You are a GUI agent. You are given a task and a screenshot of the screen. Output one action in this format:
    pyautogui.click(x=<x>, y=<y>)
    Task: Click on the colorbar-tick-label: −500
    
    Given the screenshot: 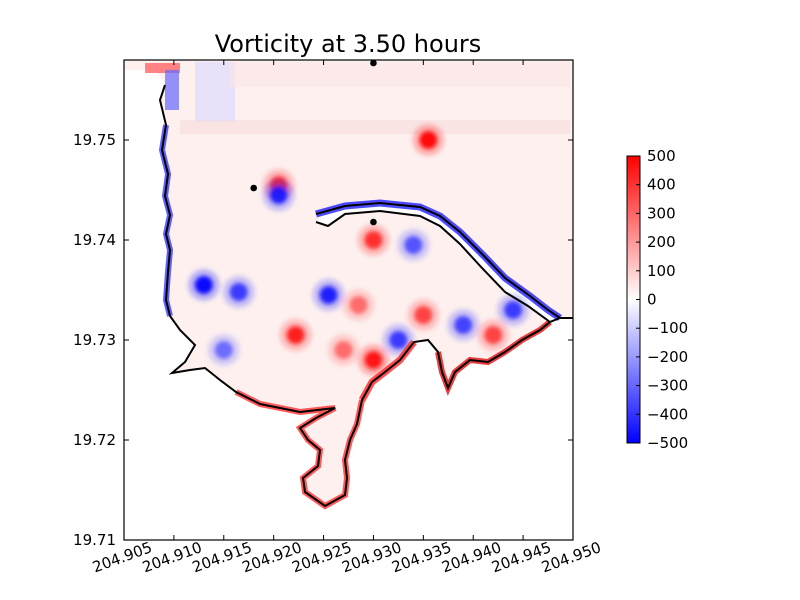 What is the action you would take?
    pyautogui.click(x=667, y=443)
    